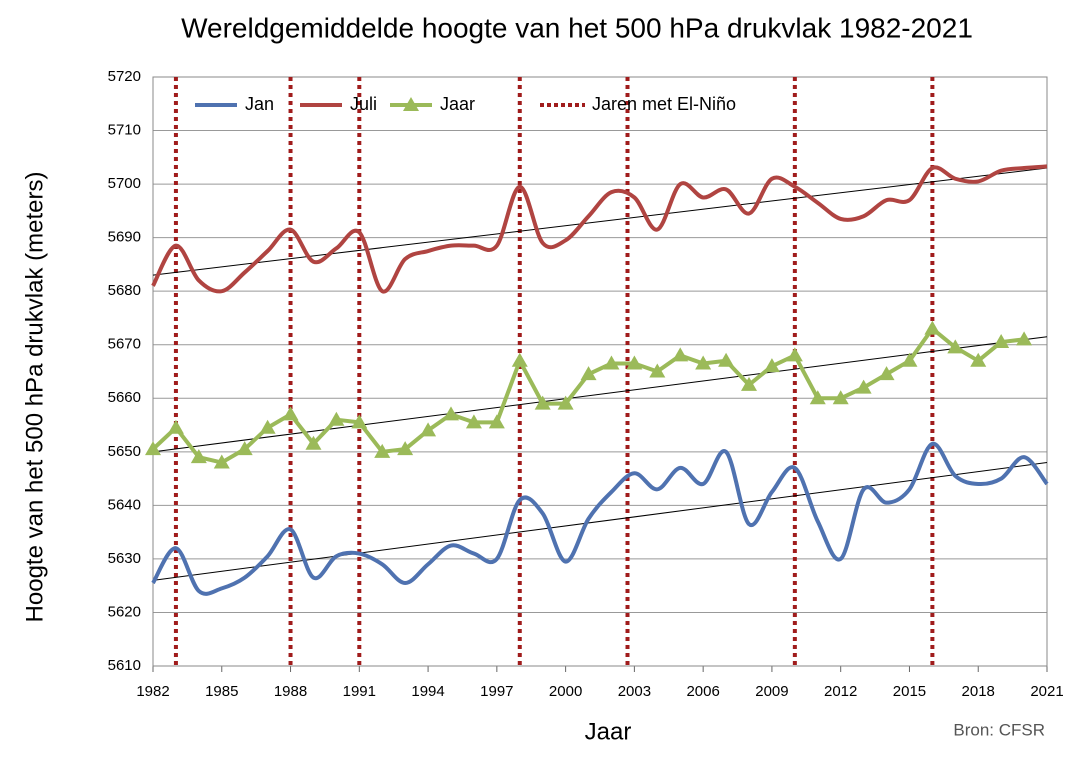 The height and width of the screenshot is (760, 1087). What do you see at coordinates (702, 691) in the screenshot?
I see `x-tick-label: 2006` at bounding box center [702, 691].